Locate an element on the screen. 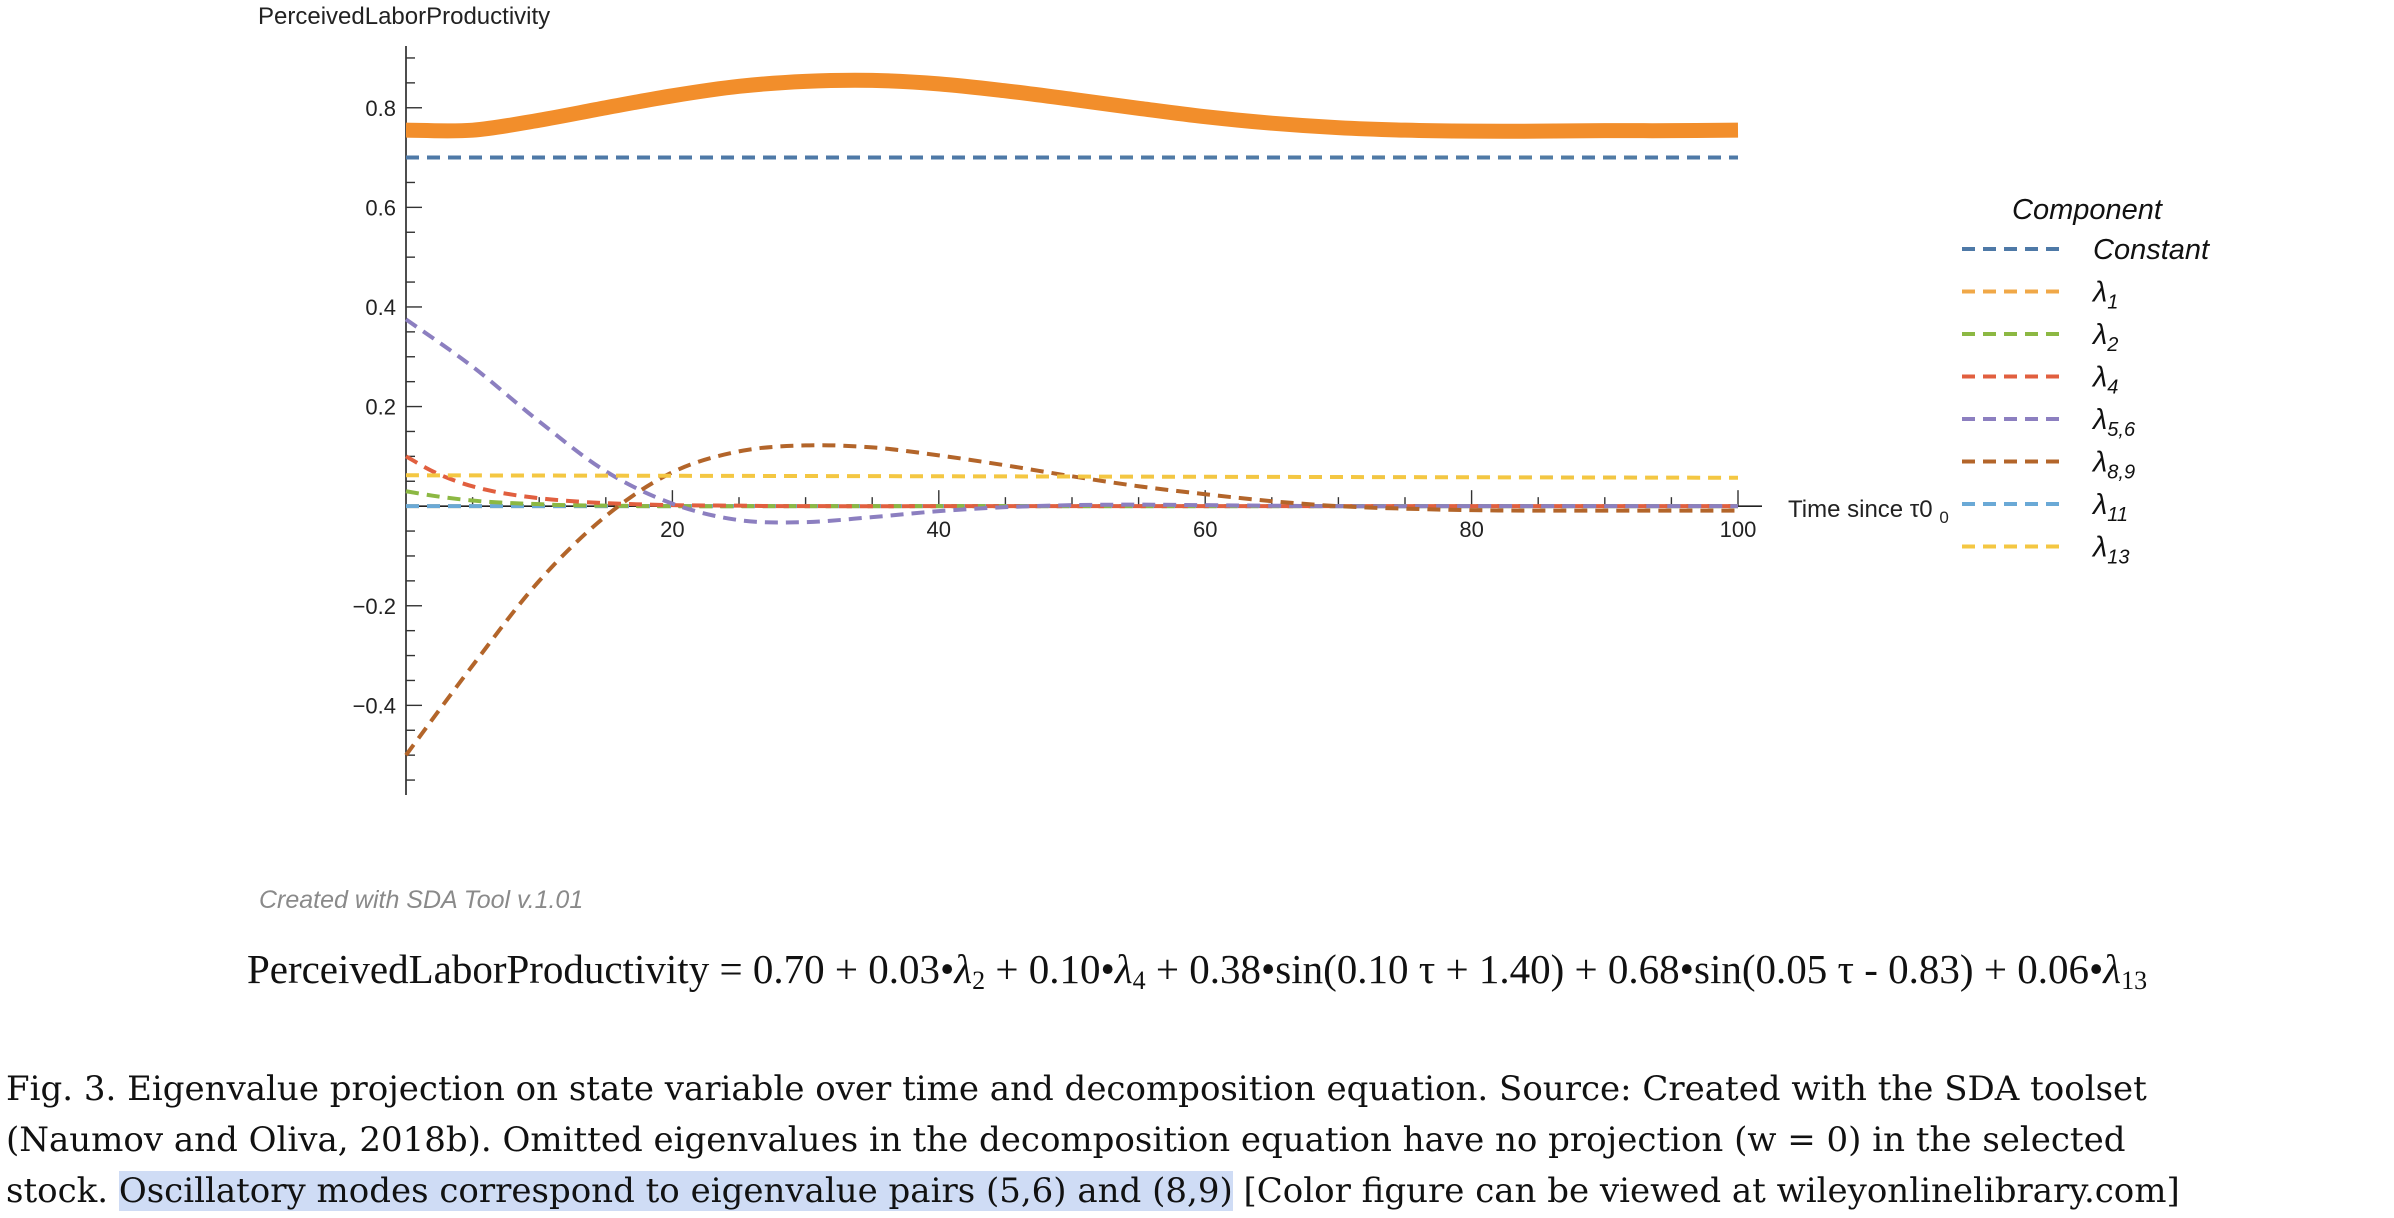 This screenshot has height=1218, width=2394. equation-term-1: = 0.70 + 0.03• is located at coordinates (832, 969).